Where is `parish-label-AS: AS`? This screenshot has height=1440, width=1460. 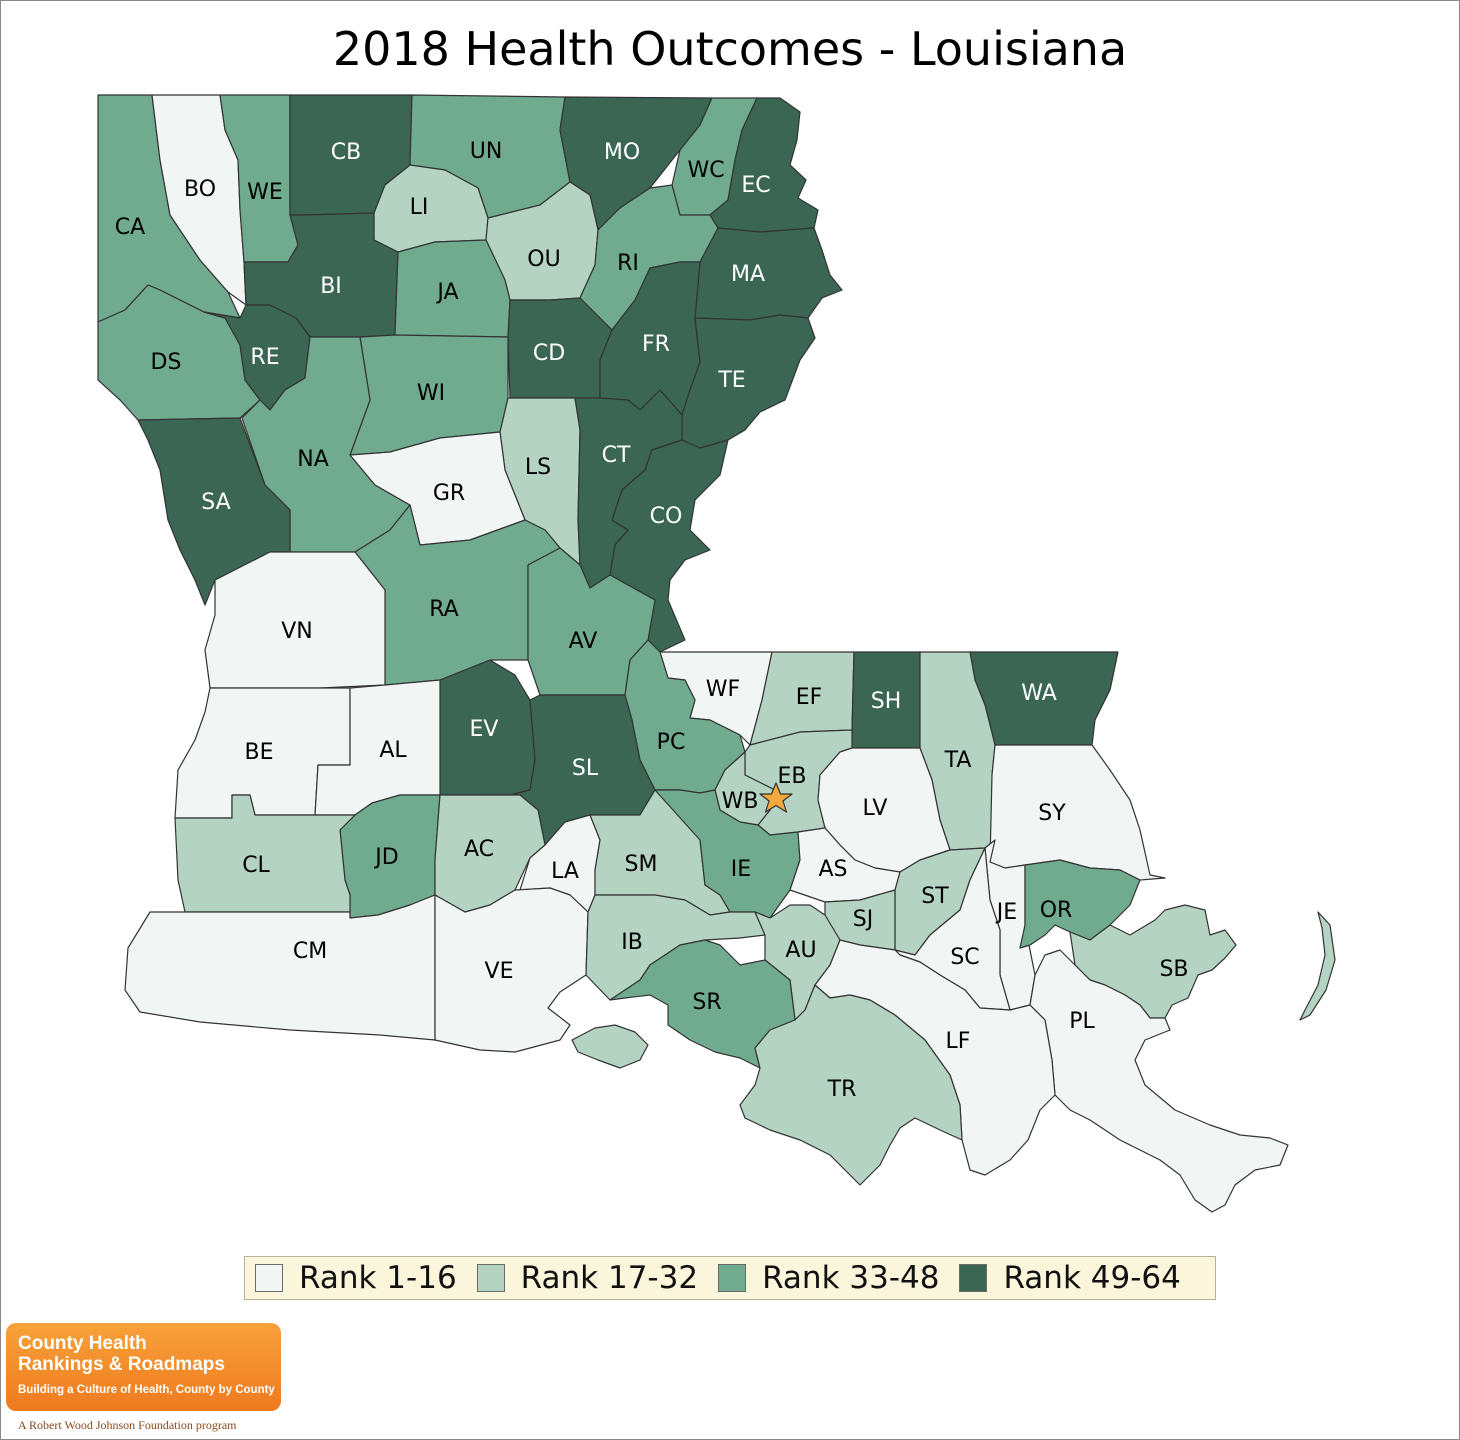 parish-label-AS: AS is located at coordinates (832, 869).